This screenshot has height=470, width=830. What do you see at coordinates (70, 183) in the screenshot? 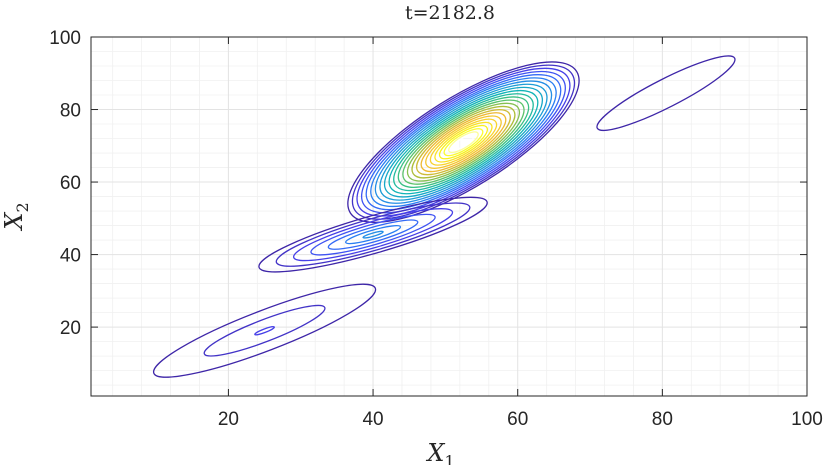
I see `y-tick-label: 60` at bounding box center [70, 183].